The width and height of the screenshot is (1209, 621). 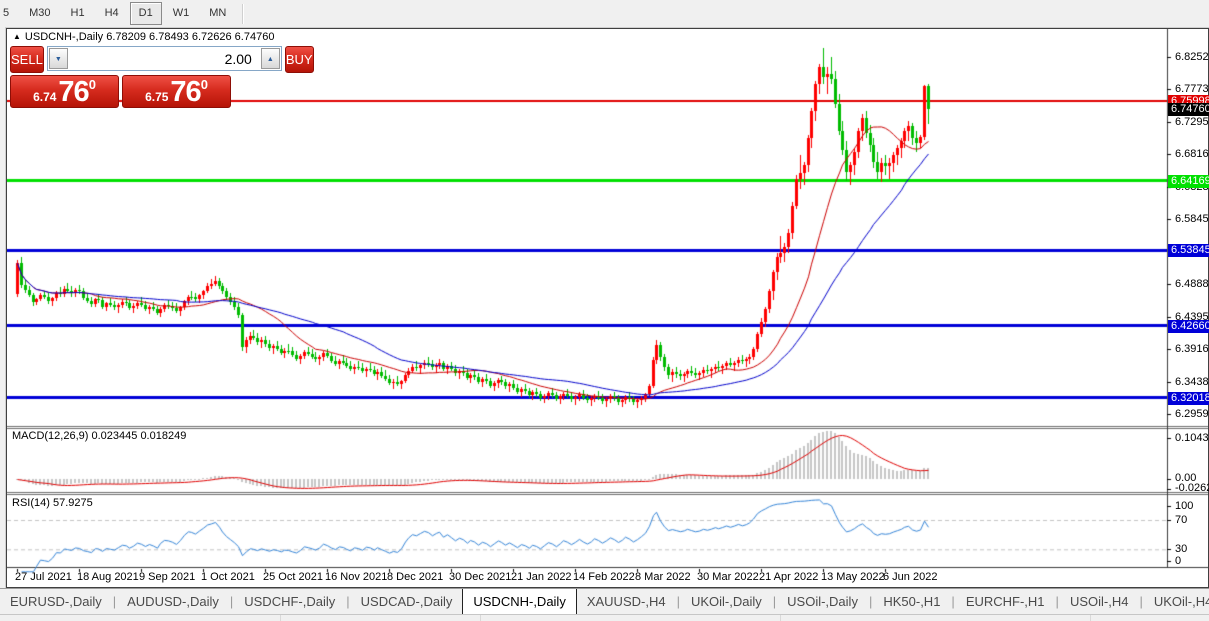 What do you see at coordinates (1192, 488) in the screenshot?
I see `macd-axis-label: -0.026249` at bounding box center [1192, 488].